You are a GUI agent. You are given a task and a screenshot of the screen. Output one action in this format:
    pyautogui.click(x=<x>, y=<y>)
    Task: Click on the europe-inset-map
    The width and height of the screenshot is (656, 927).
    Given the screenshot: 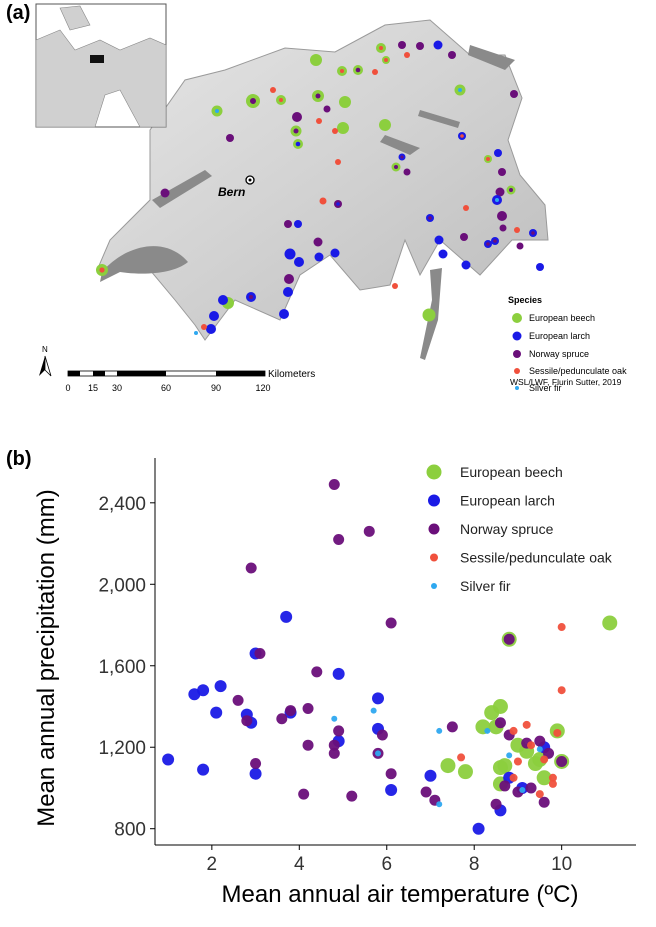 What is the action you would take?
    pyautogui.click(x=101, y=65)
    